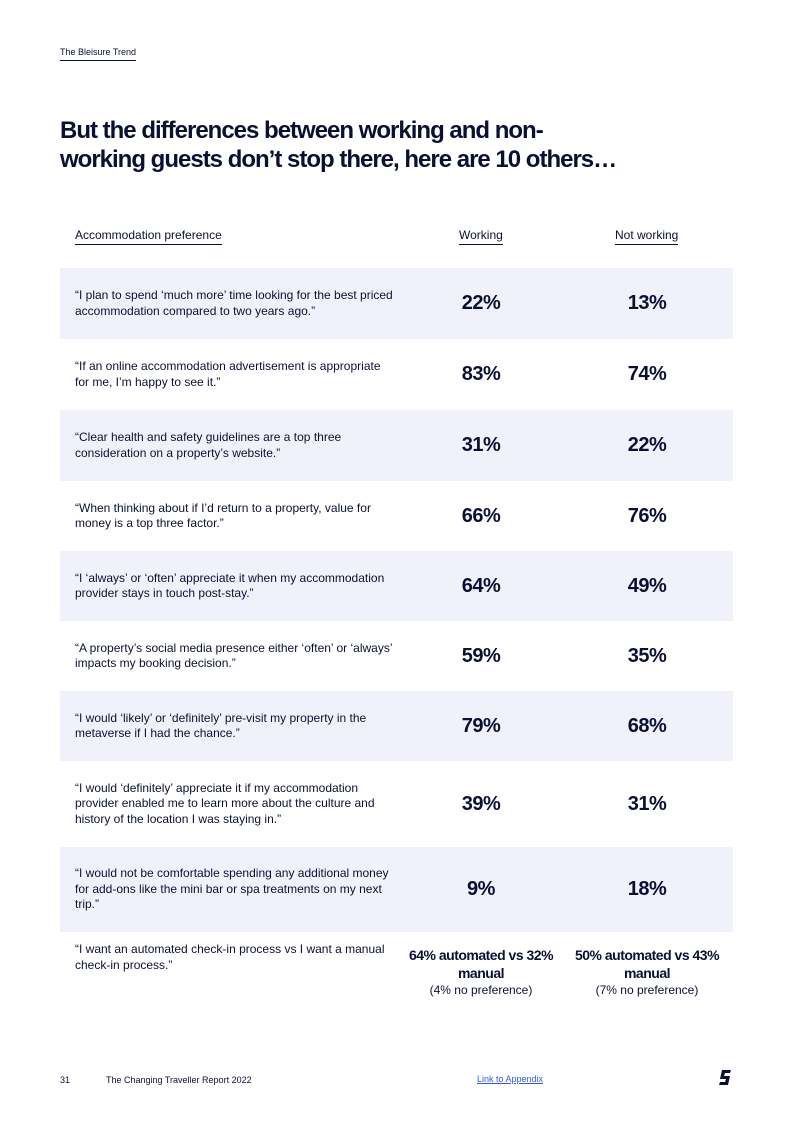 Image resolution: width=793 pixels, height=1122 pixels. I want to click on working-value: 66%, so click(481, 515).